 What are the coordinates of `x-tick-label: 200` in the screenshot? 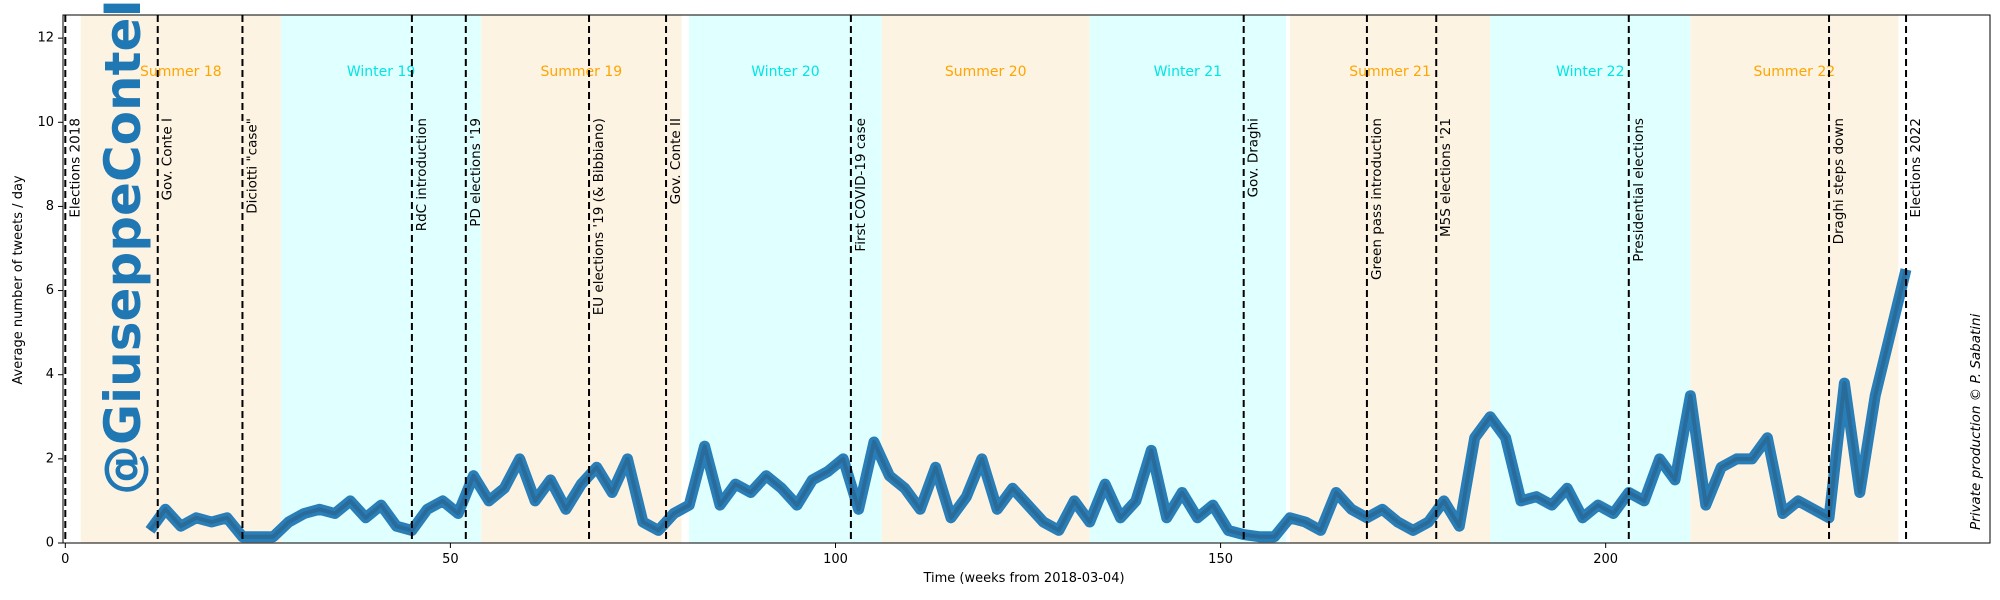 It's located at (1605, 559).